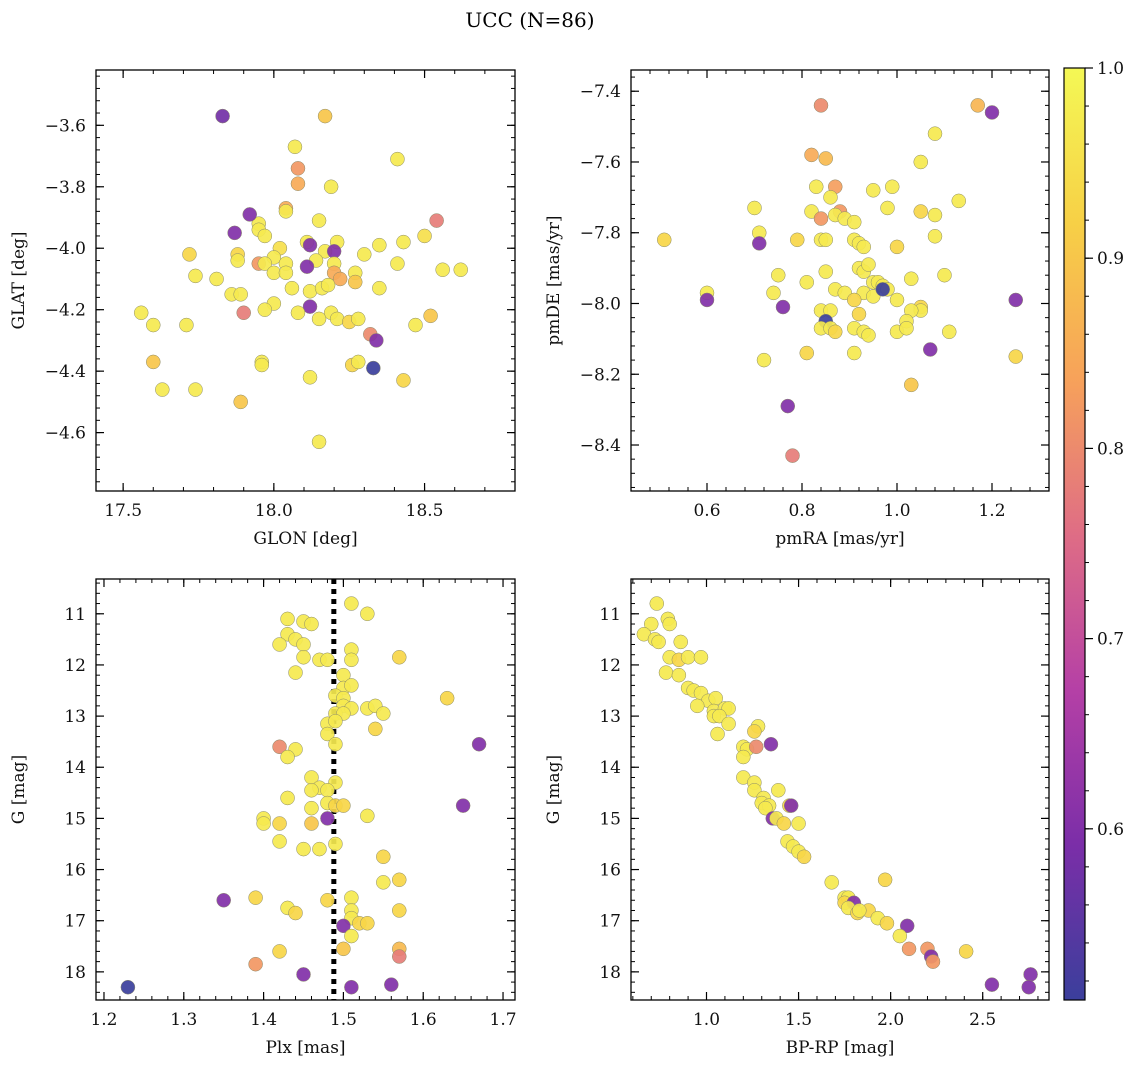 This screenshot has height=1068, width=1136. I want to click on y-tick-label: −8.0, so click(600, 304).